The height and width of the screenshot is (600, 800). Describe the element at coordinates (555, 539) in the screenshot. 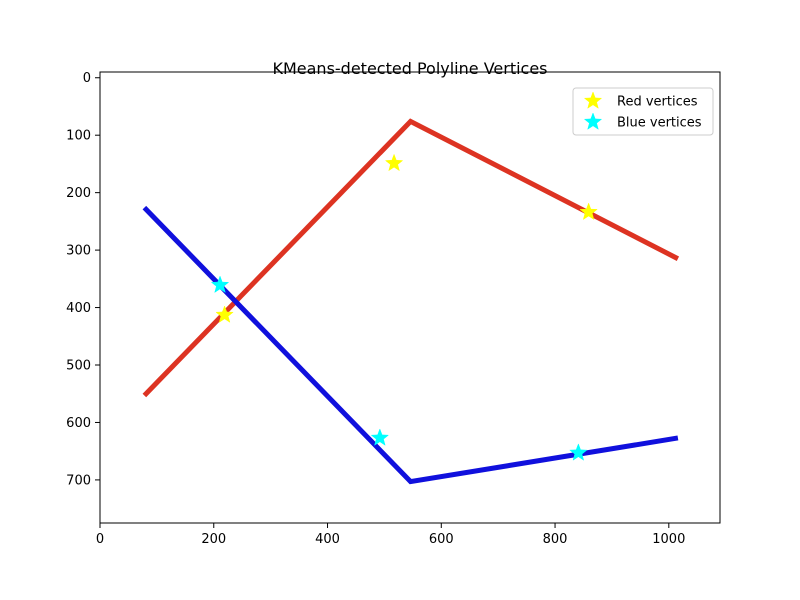

I see `x-tick-label: 800` at that location.